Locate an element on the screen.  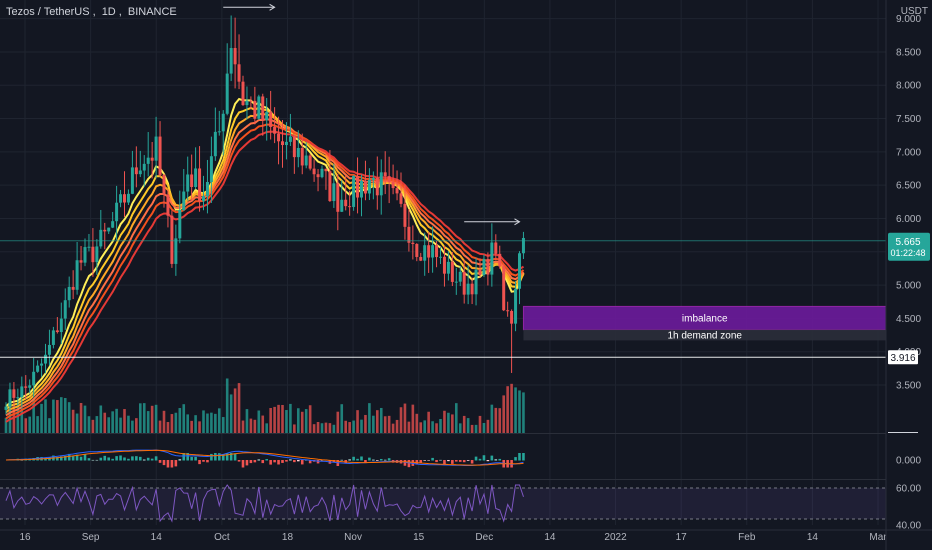
demand-zone is located at coordinates (704, 335).